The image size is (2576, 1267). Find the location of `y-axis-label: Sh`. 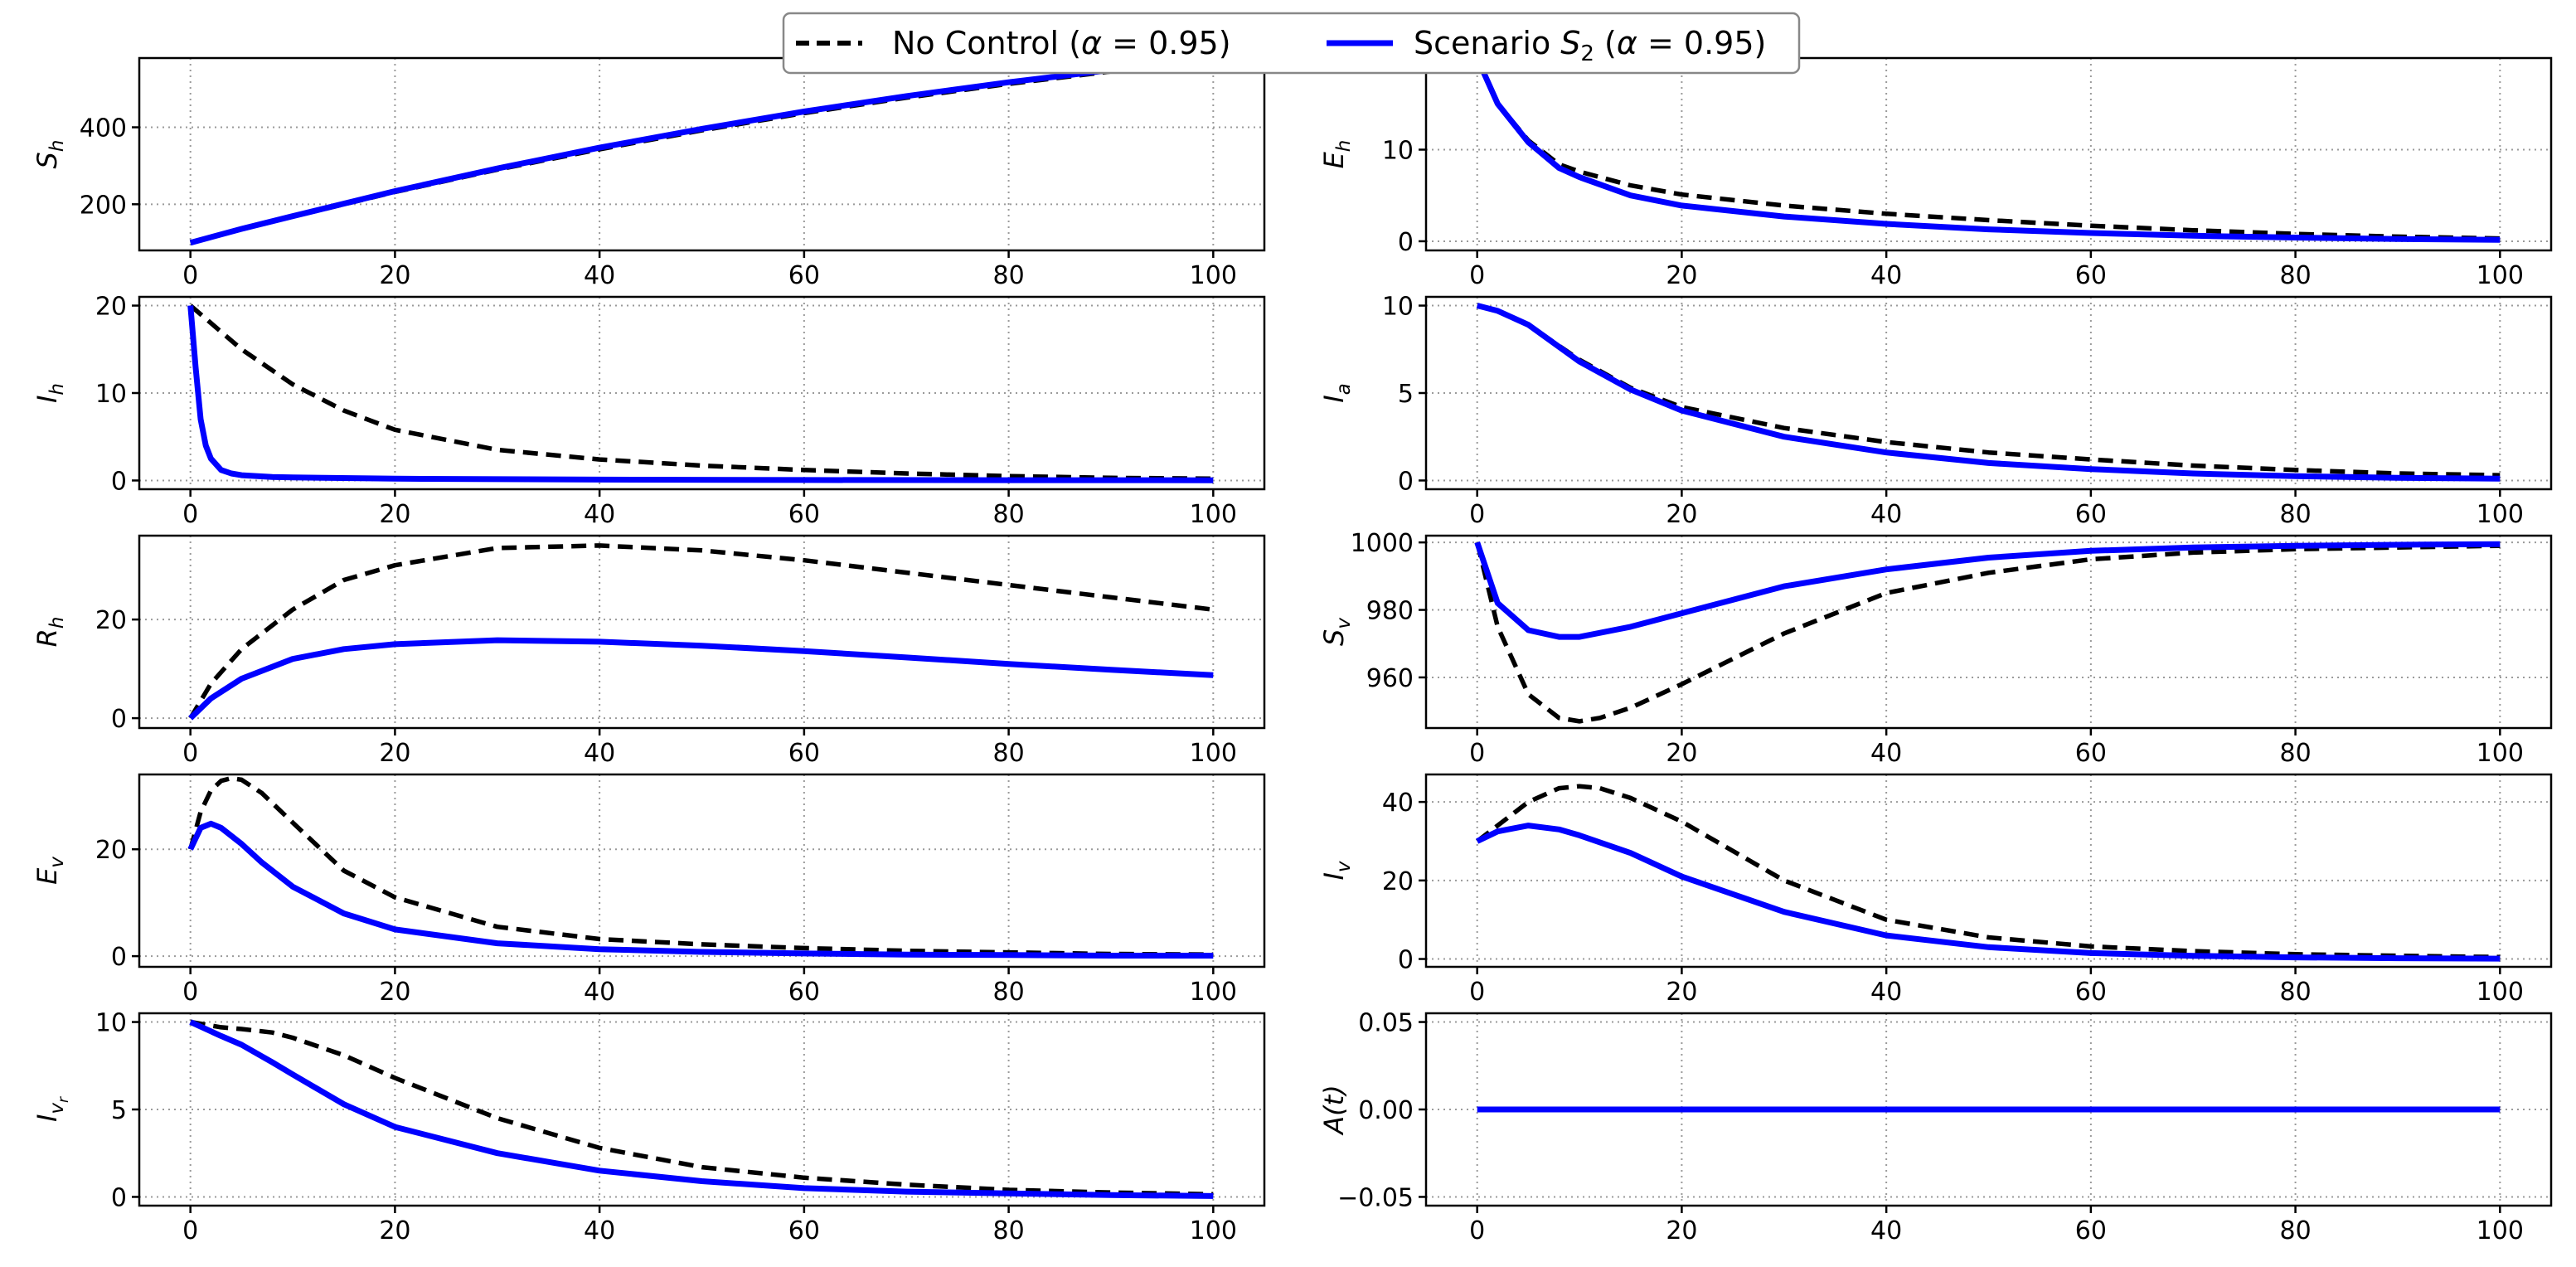

y-axis-label: Sh is located at coordinates (50, 154).